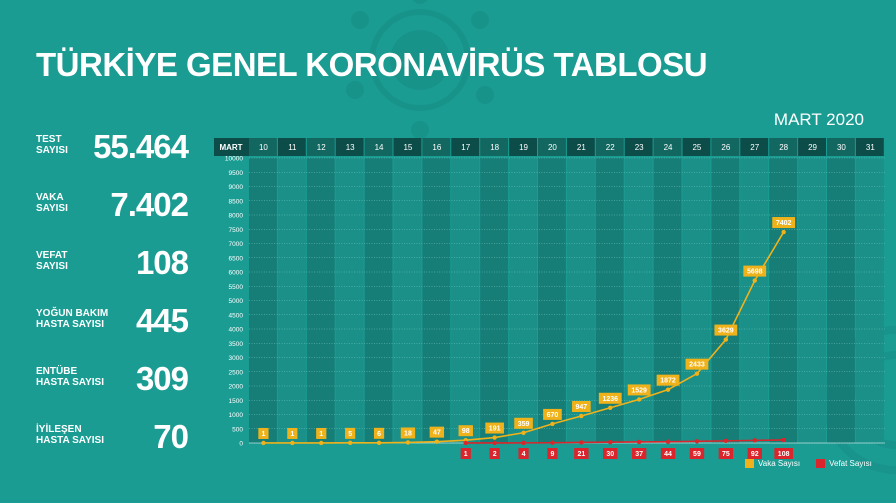 This screenshot has height=503, width=896. What do you see at coordinates (610, 147) in the screenshot?
I see `x-tick-label: 22` at bounding box center [610, 147].